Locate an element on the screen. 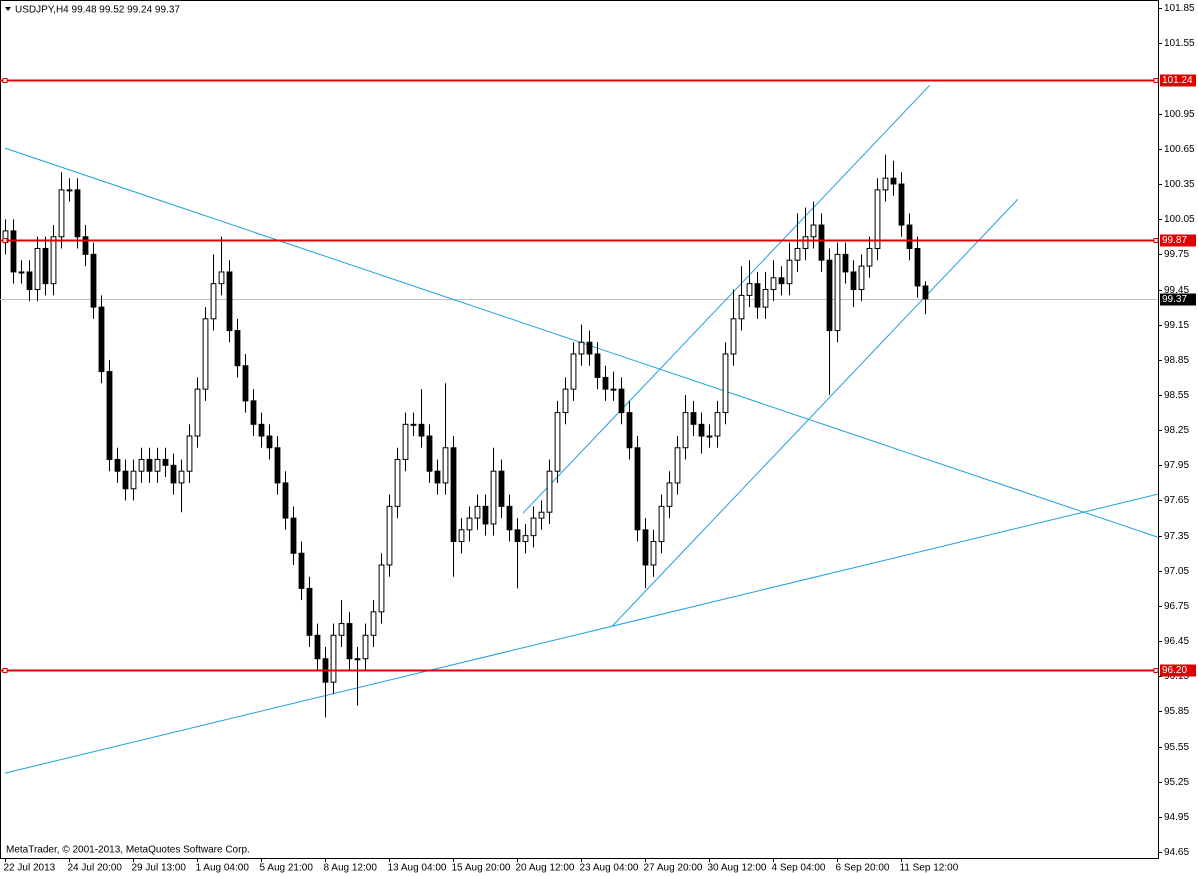  chart-title: USDJPY,H4 99.48 99.52 99.24 99.37 is located at coordinates (97, 10).